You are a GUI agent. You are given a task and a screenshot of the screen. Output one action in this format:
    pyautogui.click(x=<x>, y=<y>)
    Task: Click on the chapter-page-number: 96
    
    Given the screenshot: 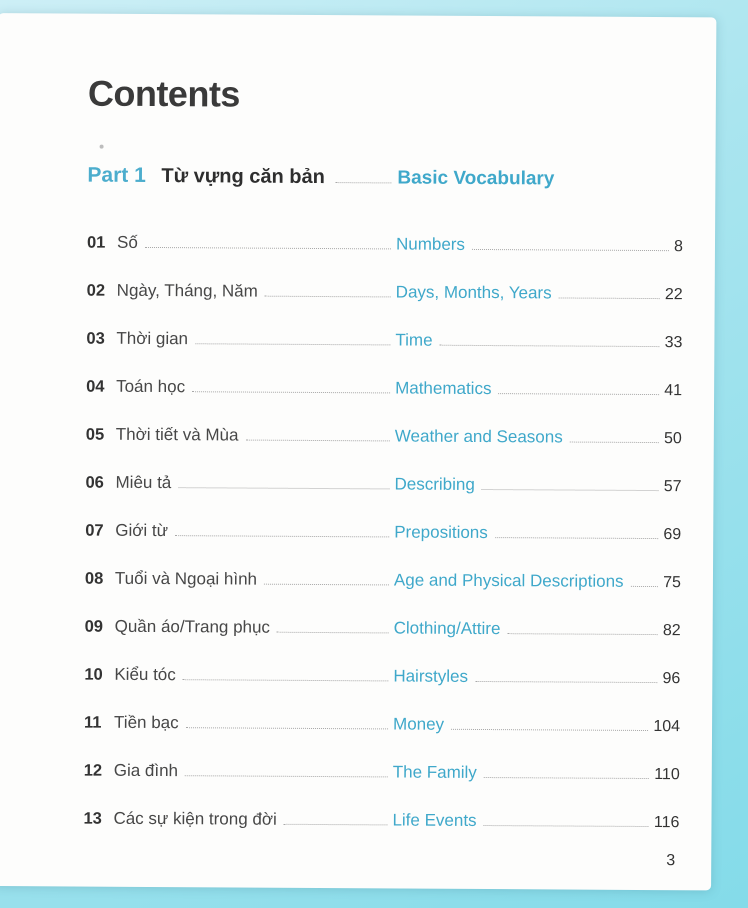 What is the action you would take?
    pyautogui.click(x=671, y=679)
    